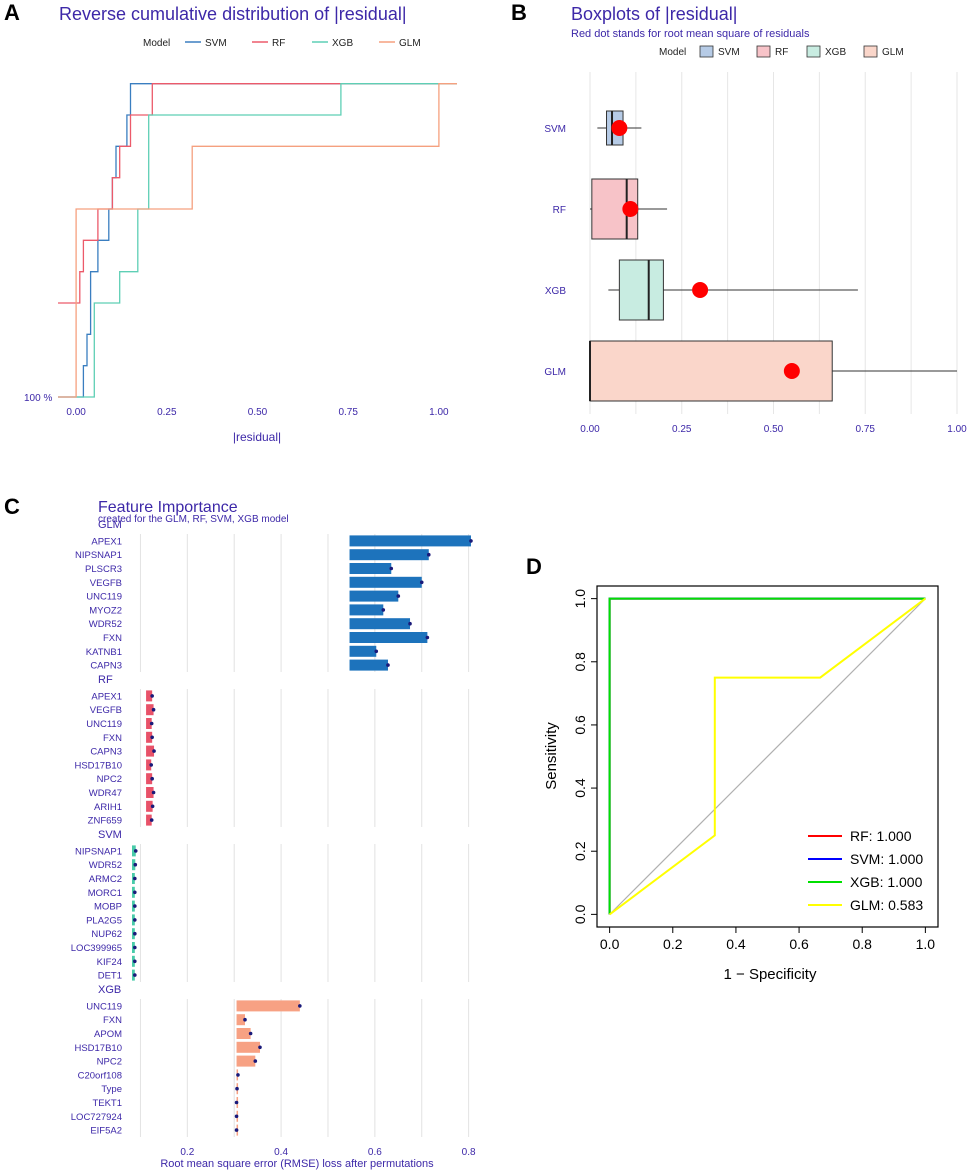 The image size is (969, 1171). I want to click on panel-c-feature-label-glm-unc119: UNC119, so click(104, 597).